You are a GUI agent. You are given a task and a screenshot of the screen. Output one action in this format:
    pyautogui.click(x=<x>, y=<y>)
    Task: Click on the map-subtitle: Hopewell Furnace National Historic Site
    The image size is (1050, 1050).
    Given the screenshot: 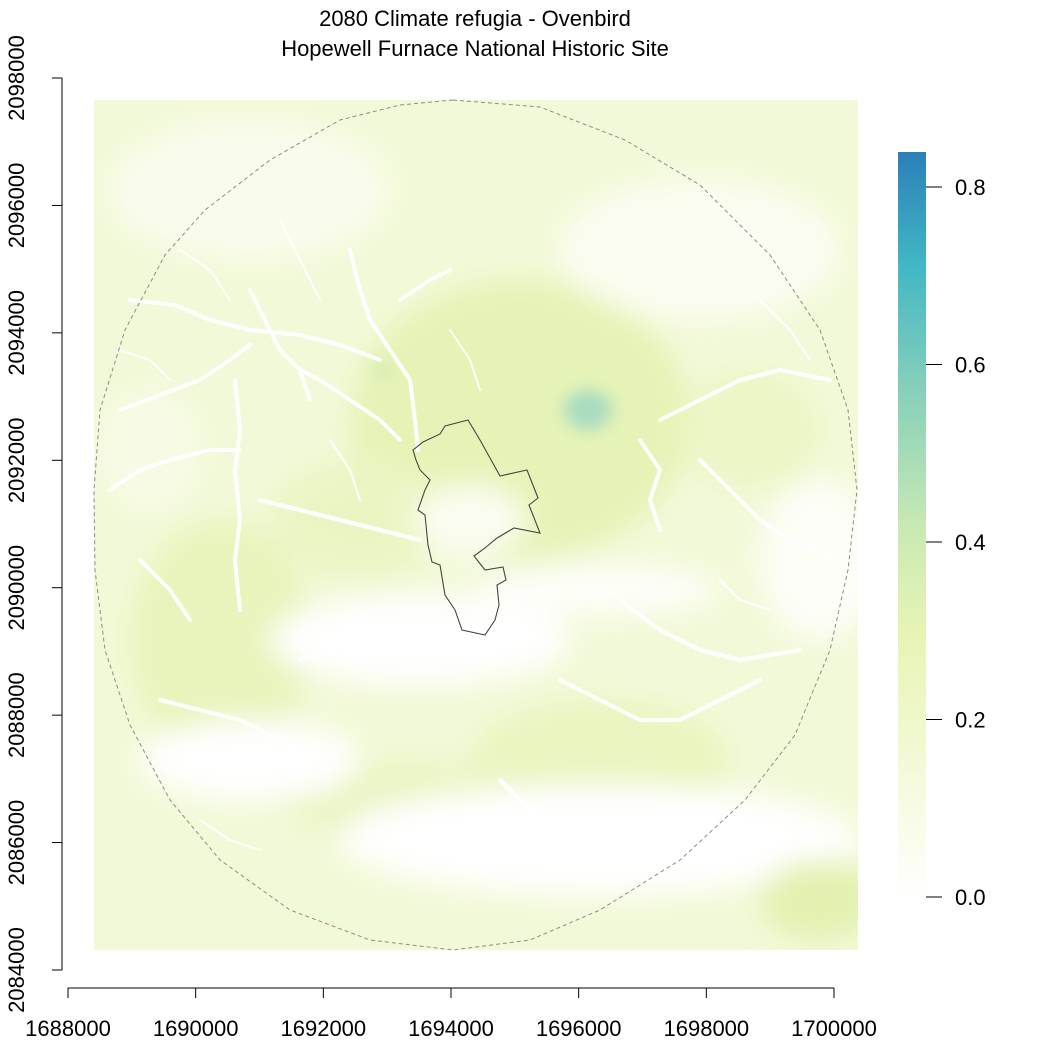 What is the action you would take?
    pyautogui.click(x=475, y=48)
    